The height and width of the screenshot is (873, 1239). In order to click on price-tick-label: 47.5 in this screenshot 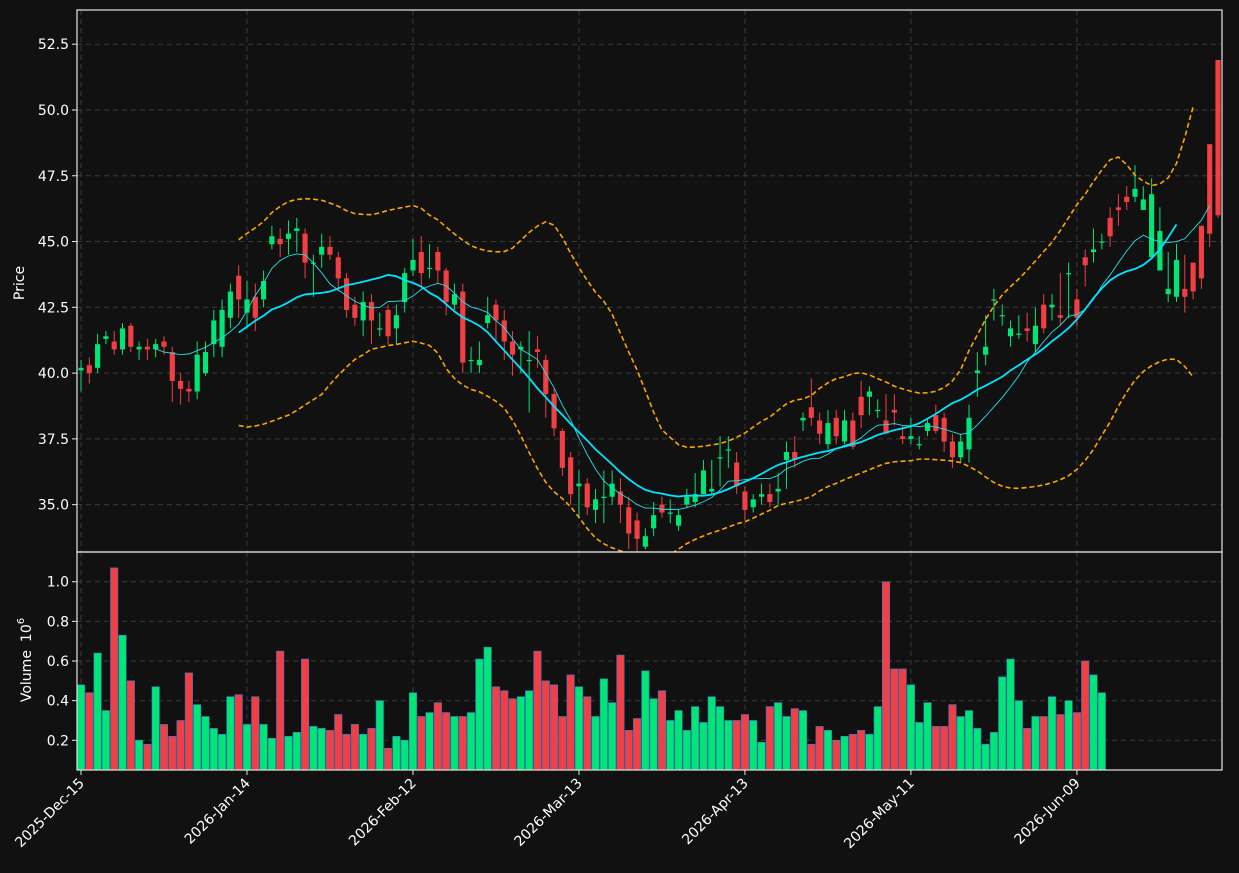, I will do `click(53, 177)`.